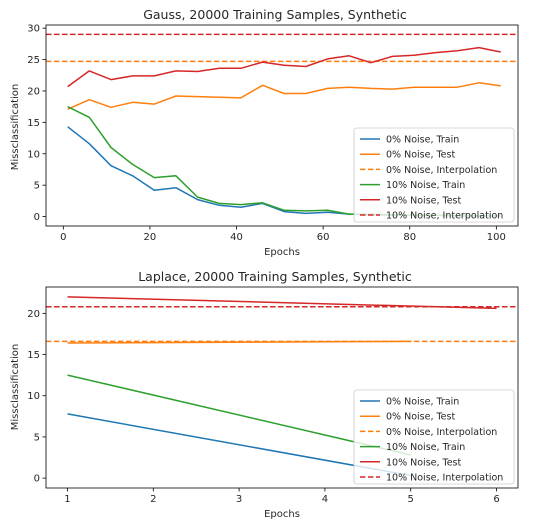 Image resolution: width=540 pixels, height=527 pixels. Describe the element at coordinates (496, 237) in the screenshot. I see `x-tick-label: 100` at that location.